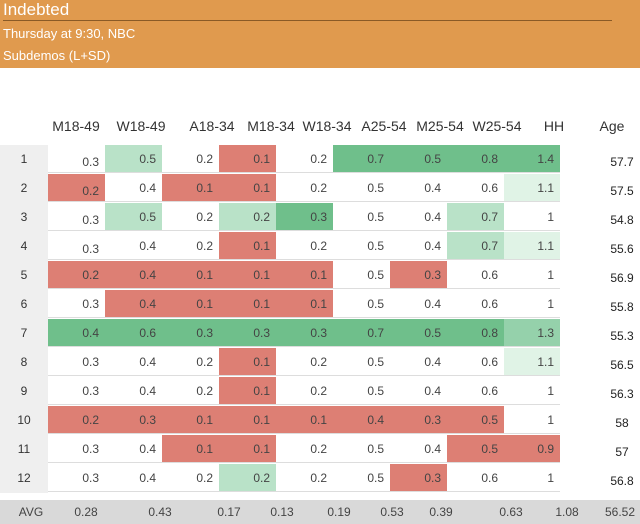 The height and width of the screenshot is (524, 640). What do you see at coordinates (86, 512) in the screenshot?
I see `average-value: 0.28` at bounding box center [86, 512].